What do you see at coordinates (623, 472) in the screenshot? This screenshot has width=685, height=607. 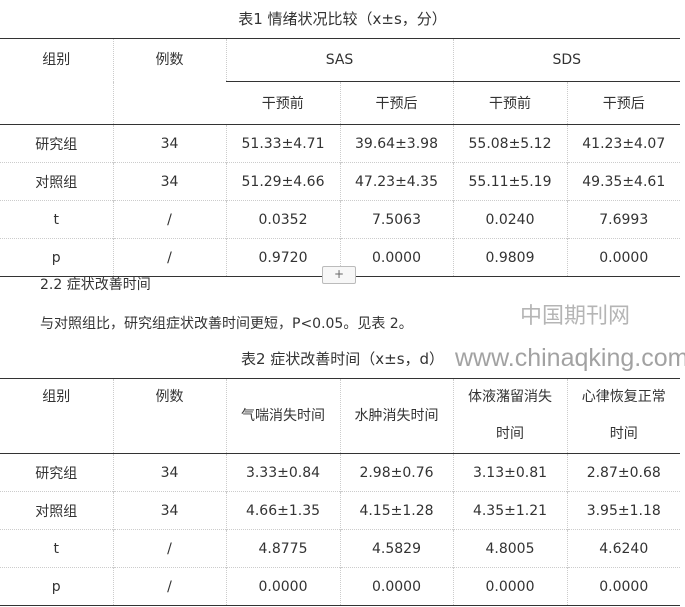 I see `table-cell: 2.87±0.68` at bounding box center [623, 472].